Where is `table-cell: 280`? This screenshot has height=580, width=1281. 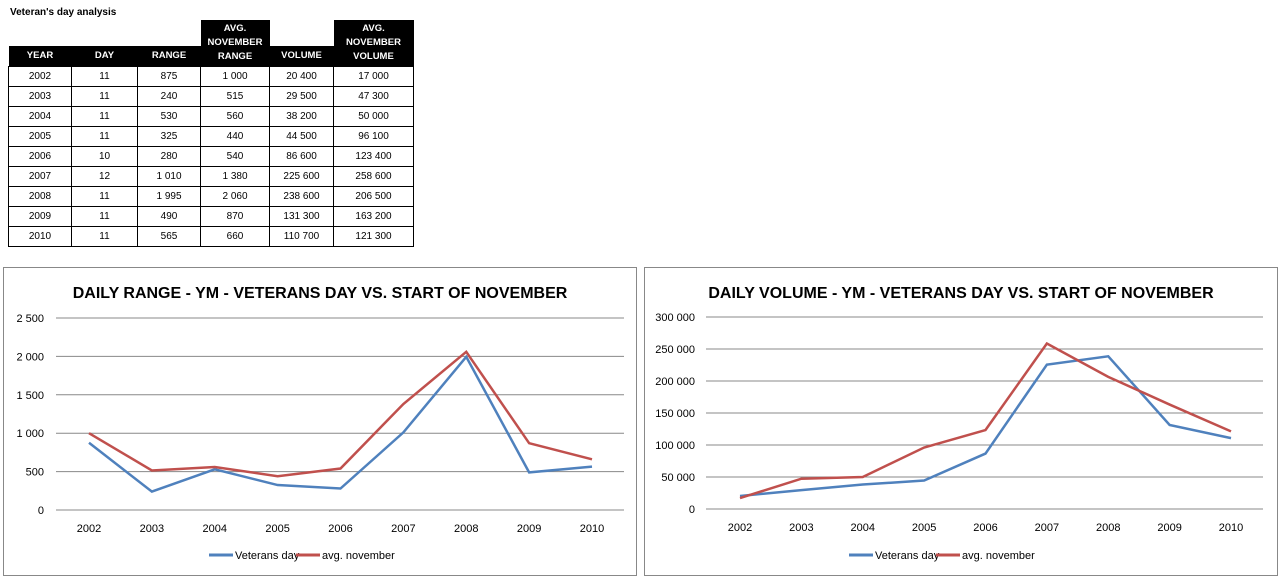
table-cell: 280 is located at coordinates (169, 157).